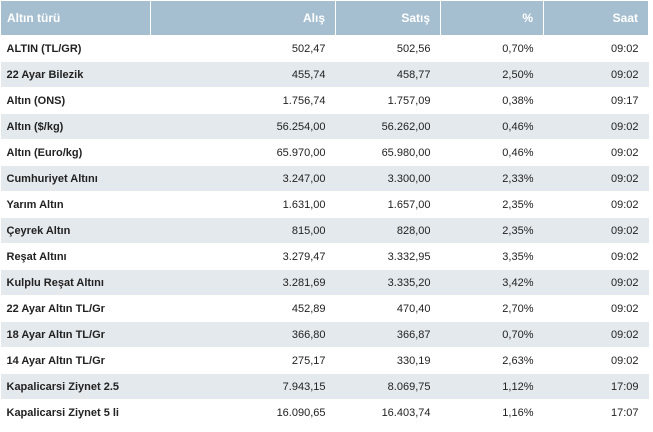  I want to click on cell-percent: 1,12%, so click(492, 386).